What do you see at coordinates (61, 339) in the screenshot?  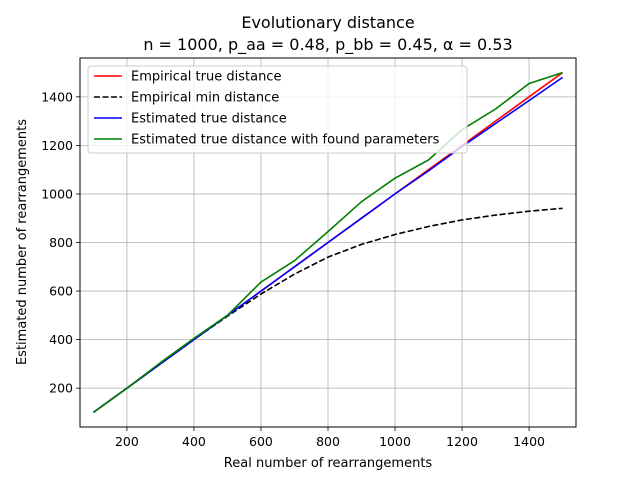 I see `y-tick-label: 400` at bounding box center [61, 339].